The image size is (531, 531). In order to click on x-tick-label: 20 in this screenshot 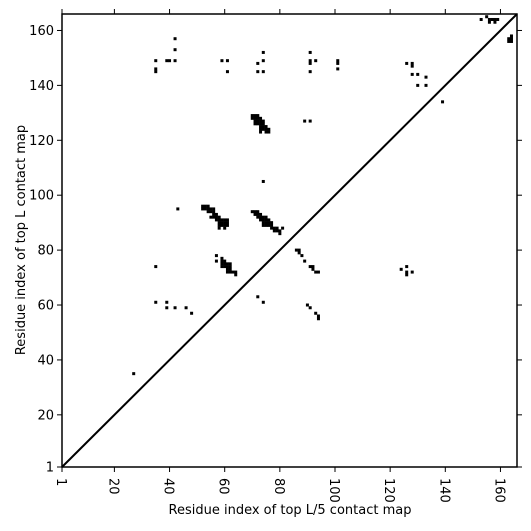, I will do `click(112, 486)`.